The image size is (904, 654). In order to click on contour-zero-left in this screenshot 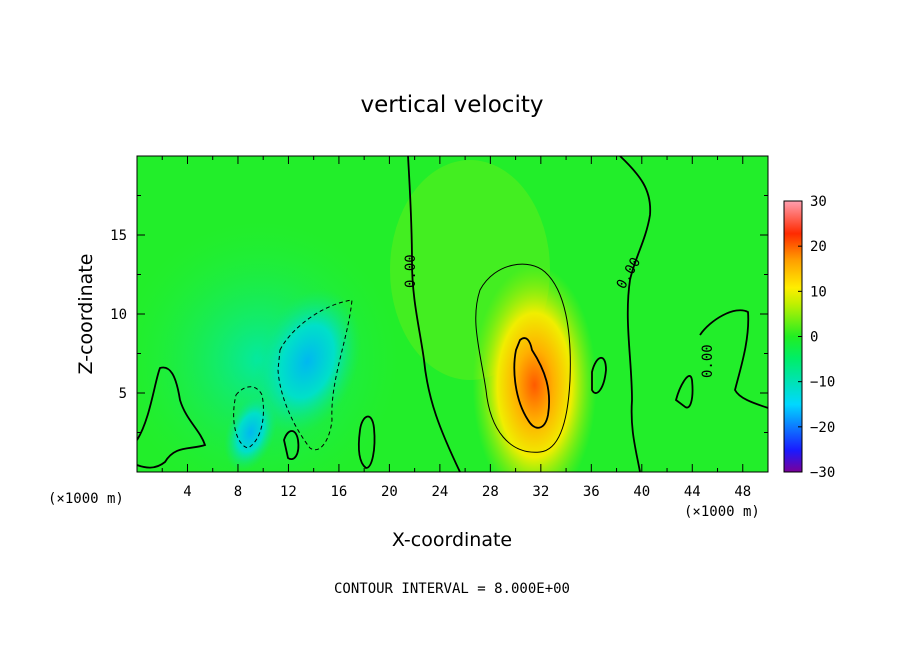, I will do `click(434, 314)`.